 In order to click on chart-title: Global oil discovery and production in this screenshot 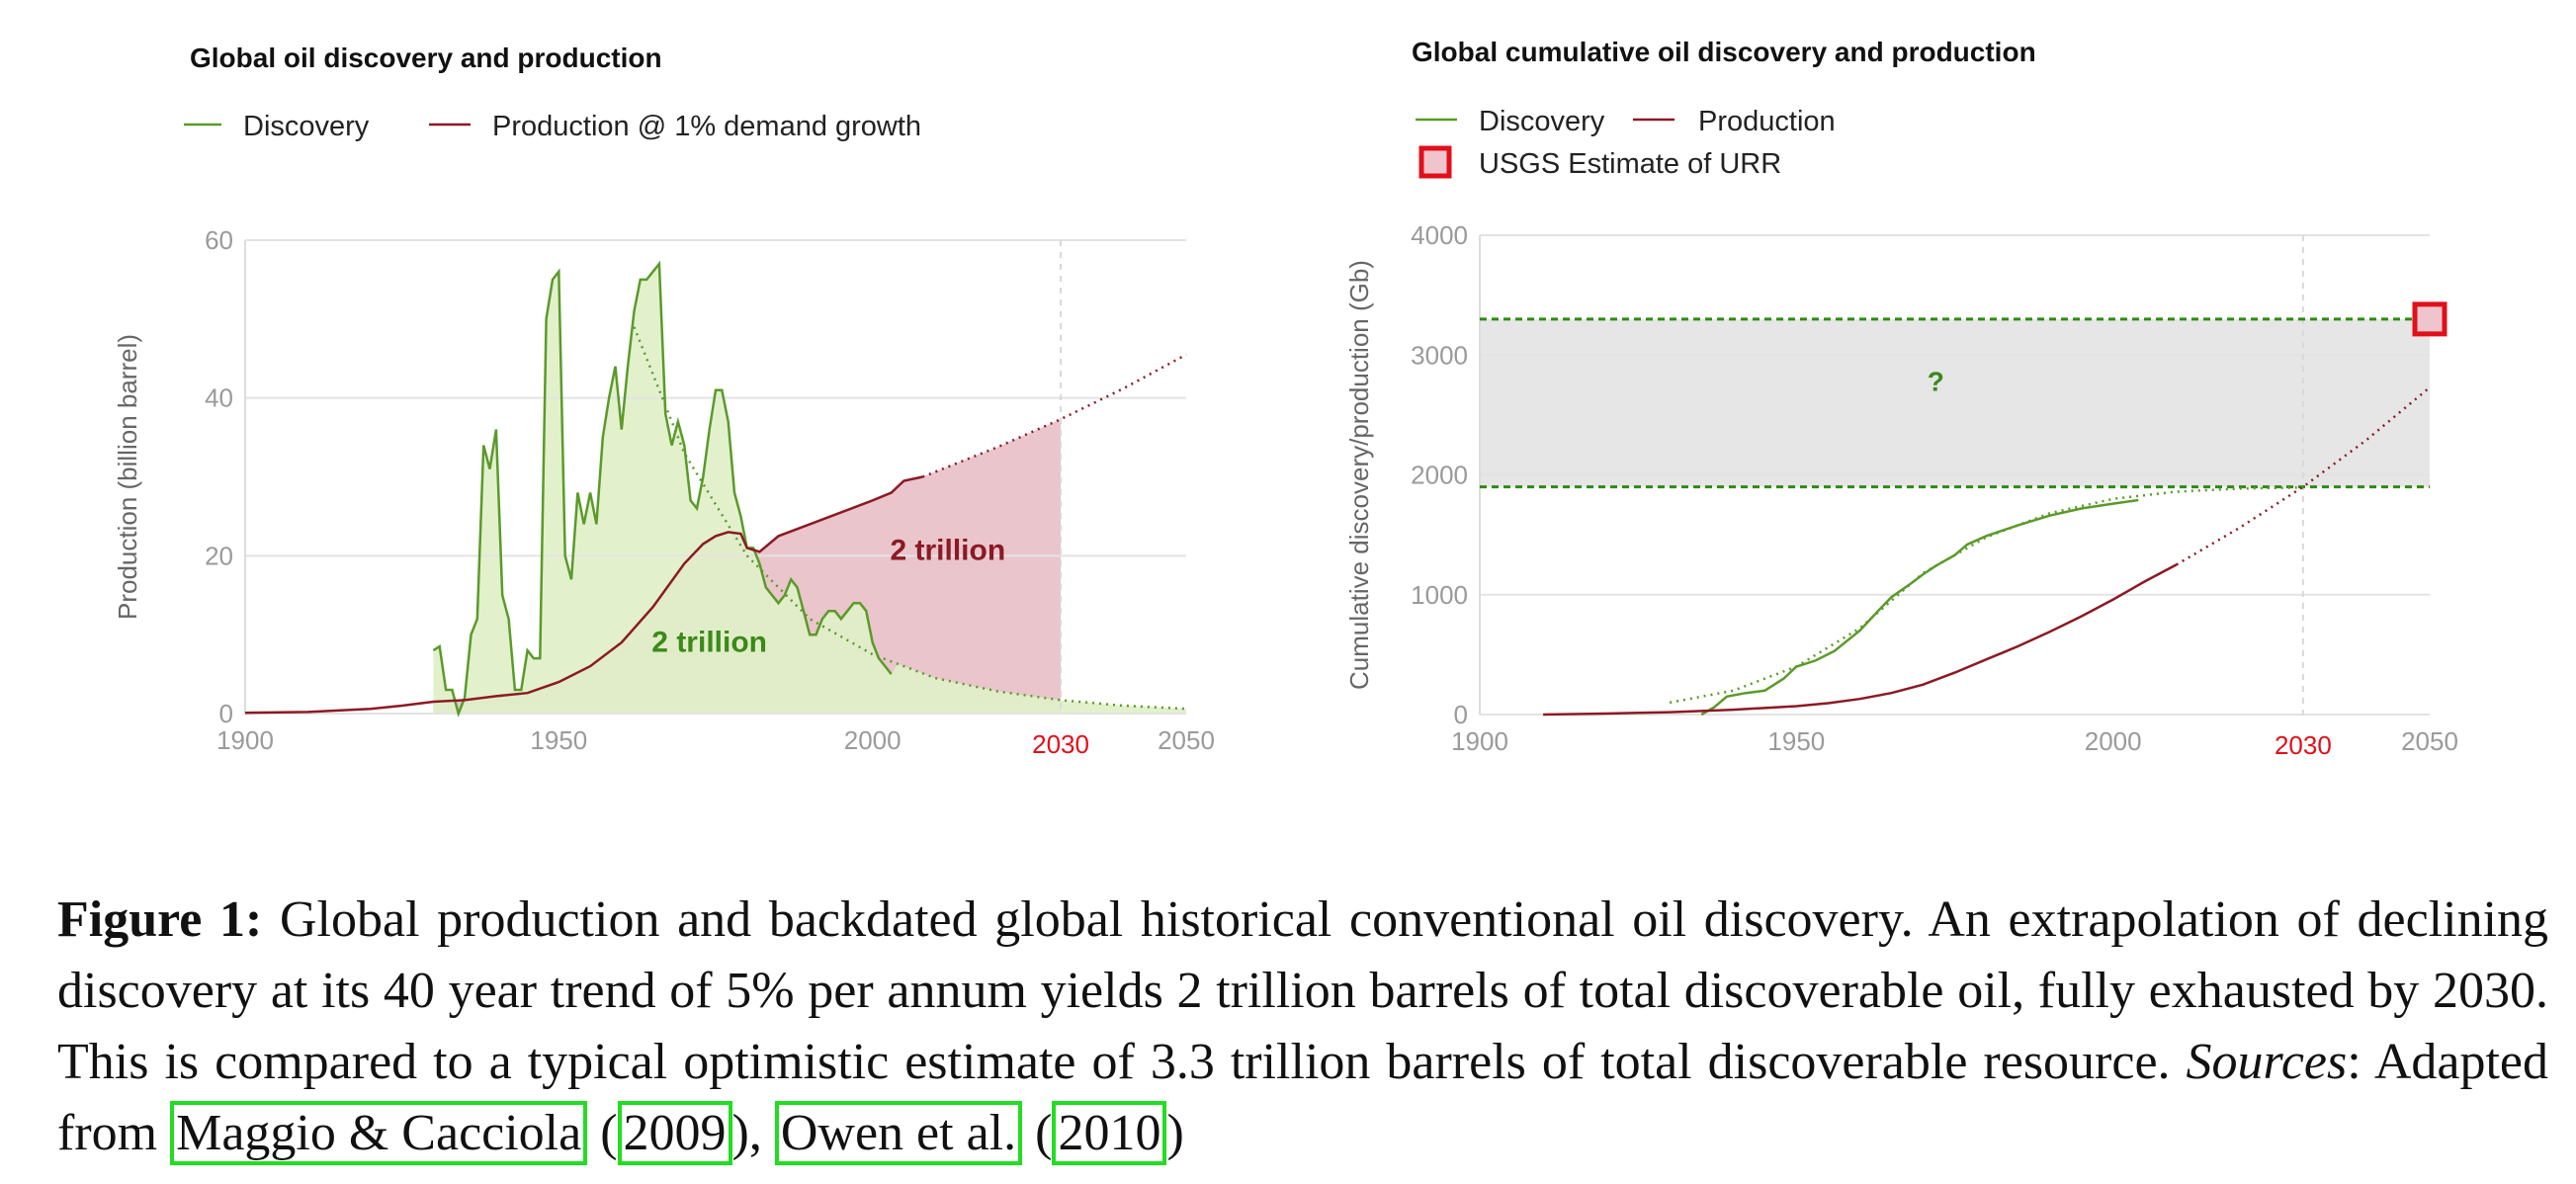, I will do `click(426, 58)`.